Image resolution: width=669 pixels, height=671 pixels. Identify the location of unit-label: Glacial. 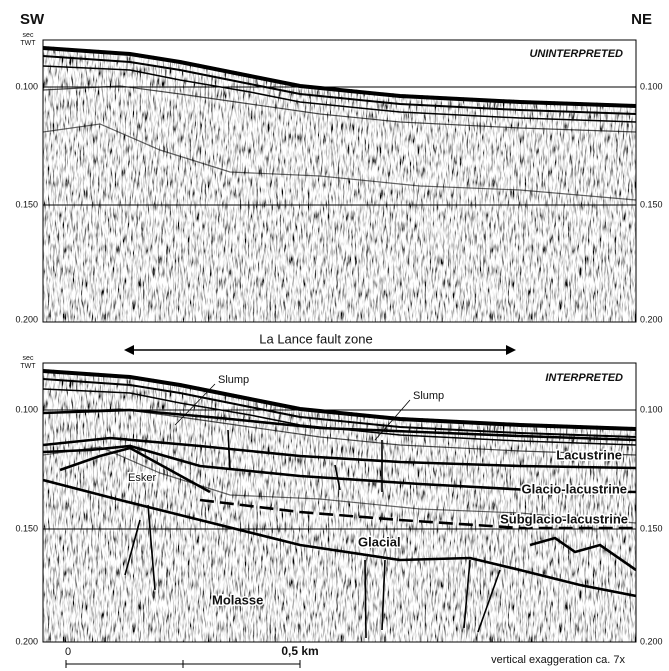
(379, 541).